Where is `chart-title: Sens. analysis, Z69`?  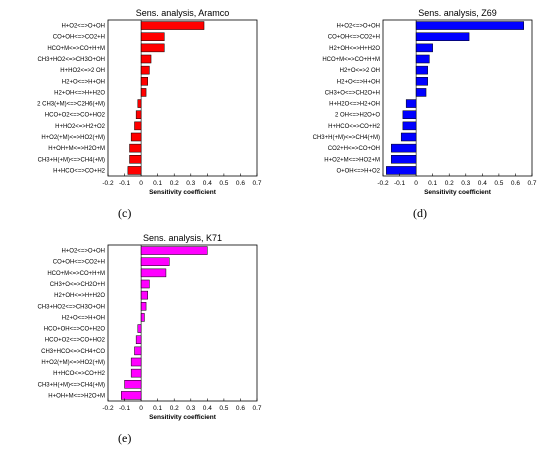 chart-title: Sens. analysis, Z69 is located at coordinates (457, 13).